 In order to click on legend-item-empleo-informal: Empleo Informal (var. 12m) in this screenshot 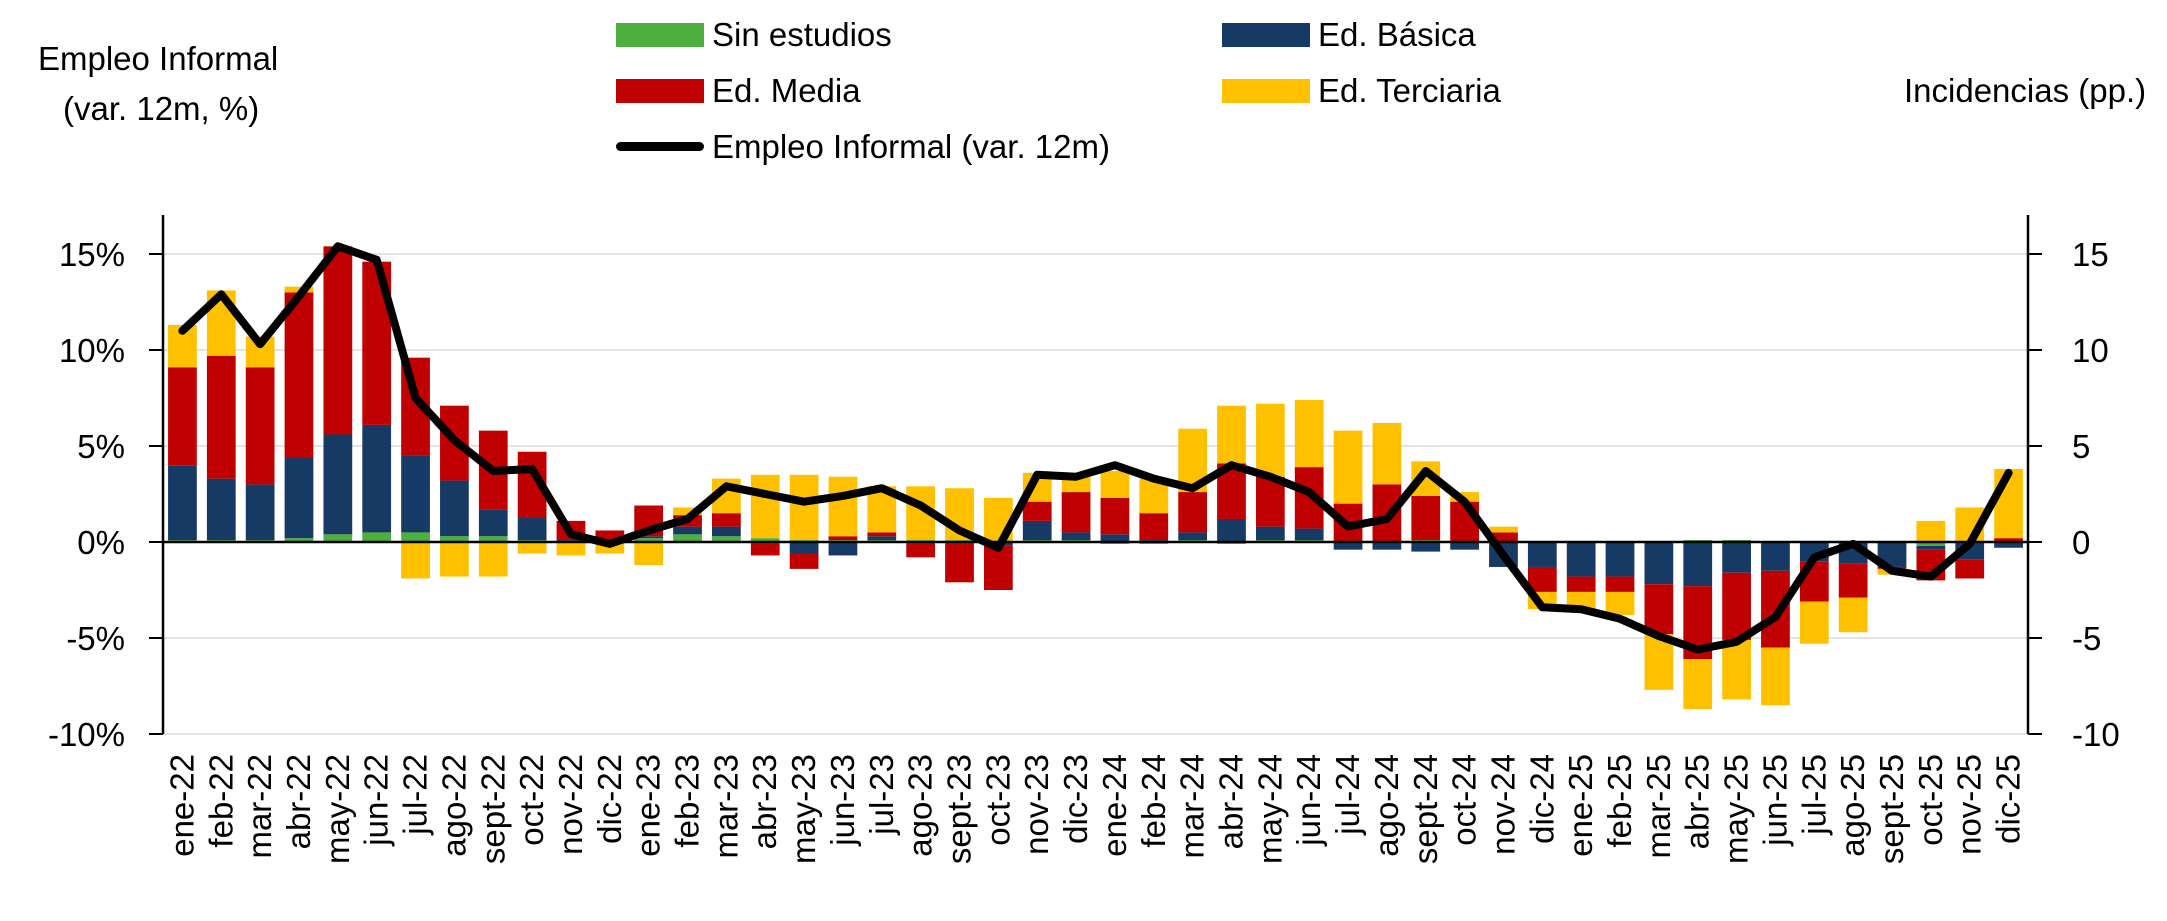, I will do `click(863, 146)`.